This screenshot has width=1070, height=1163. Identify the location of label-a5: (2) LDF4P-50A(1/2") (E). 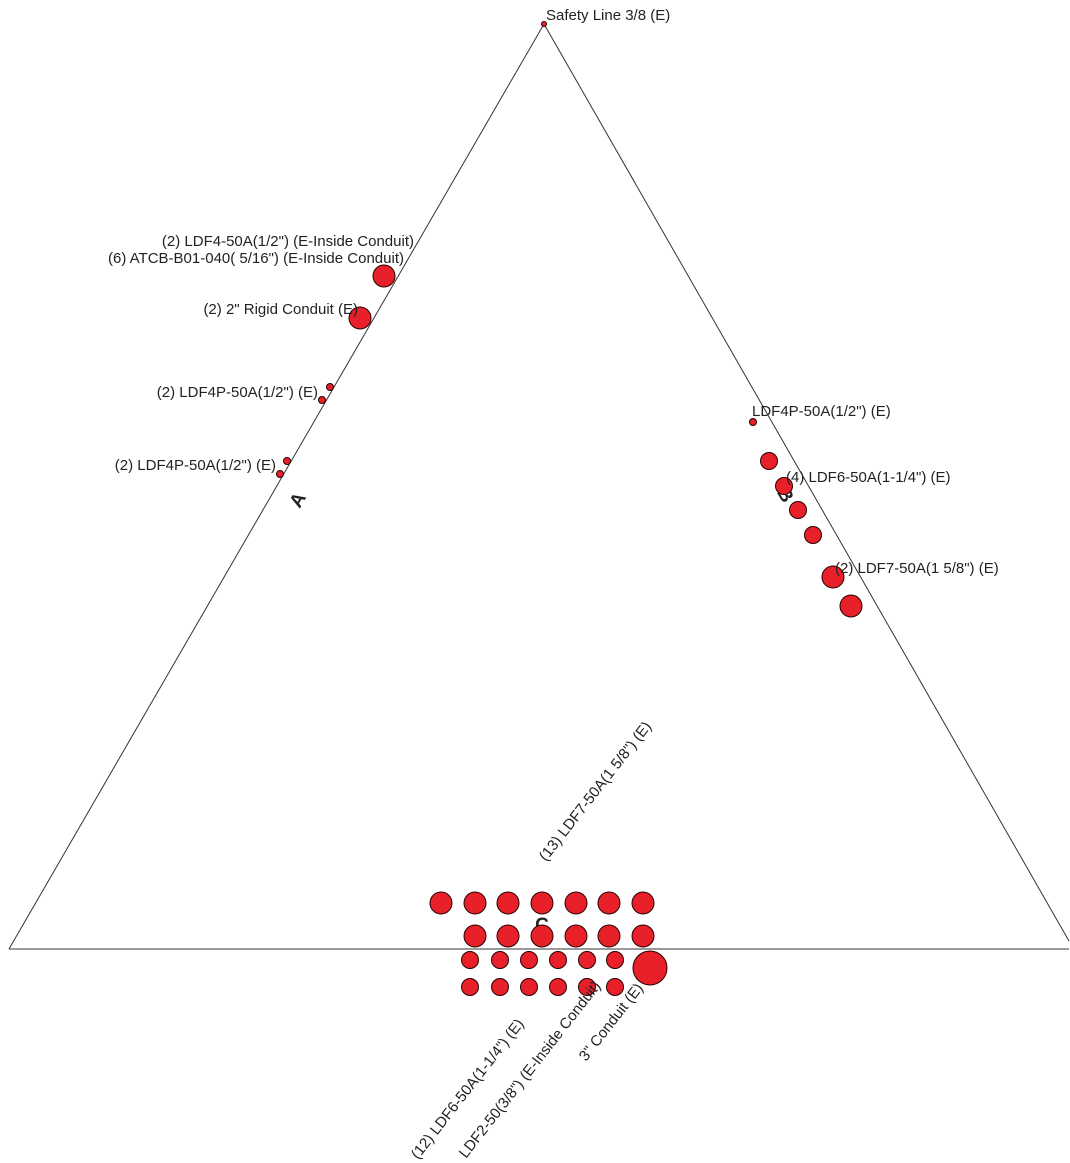
(195, 465).